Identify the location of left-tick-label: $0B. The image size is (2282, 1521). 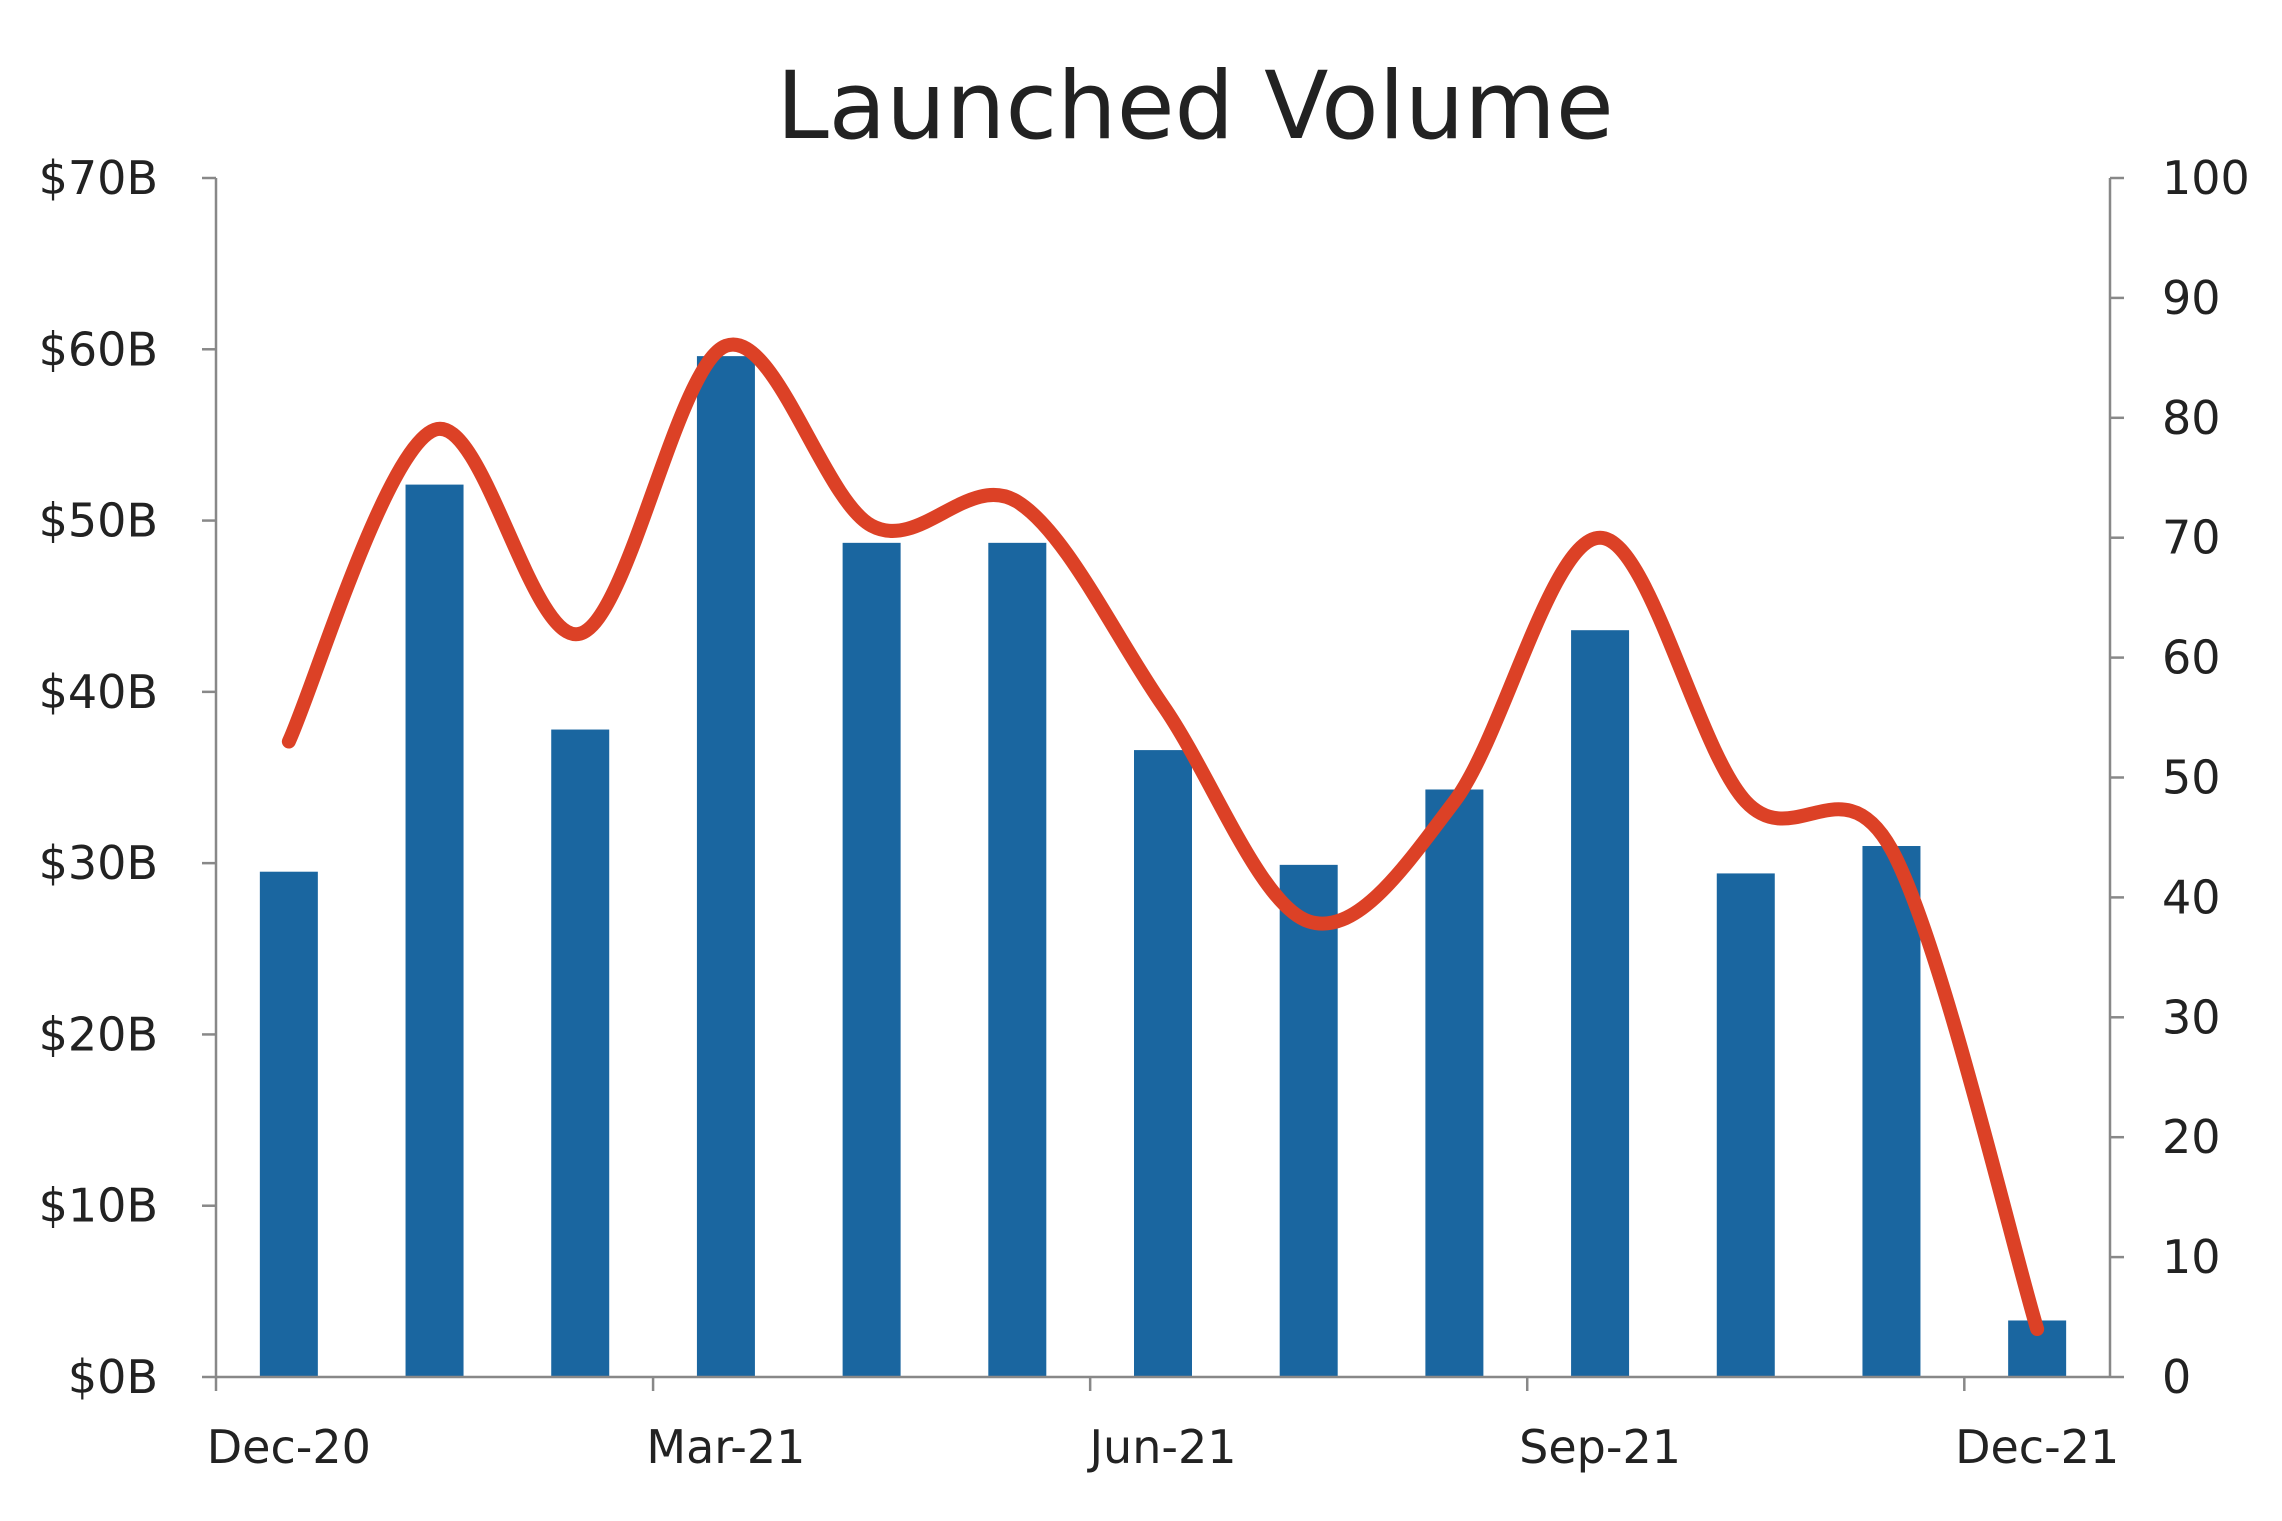
(113, 1377).